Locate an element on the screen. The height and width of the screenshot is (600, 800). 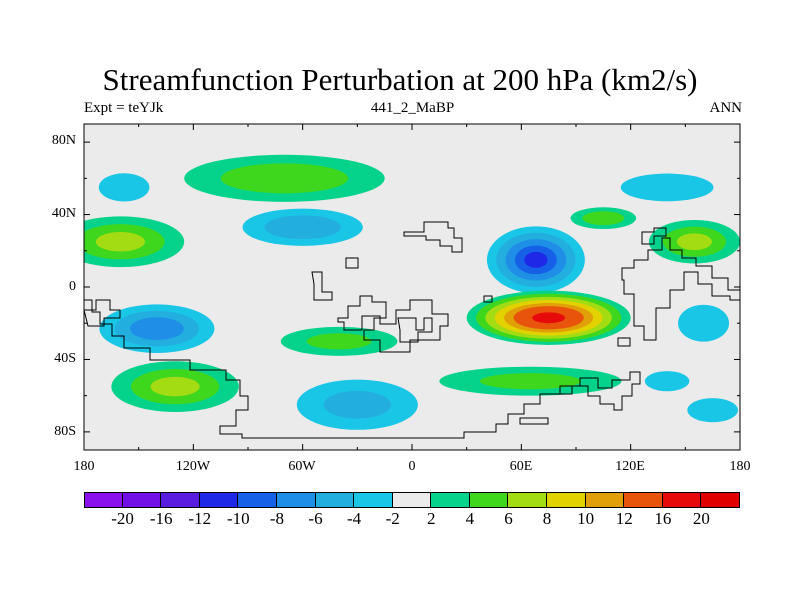
colorbar-frame is located at coordinates (412, 500).